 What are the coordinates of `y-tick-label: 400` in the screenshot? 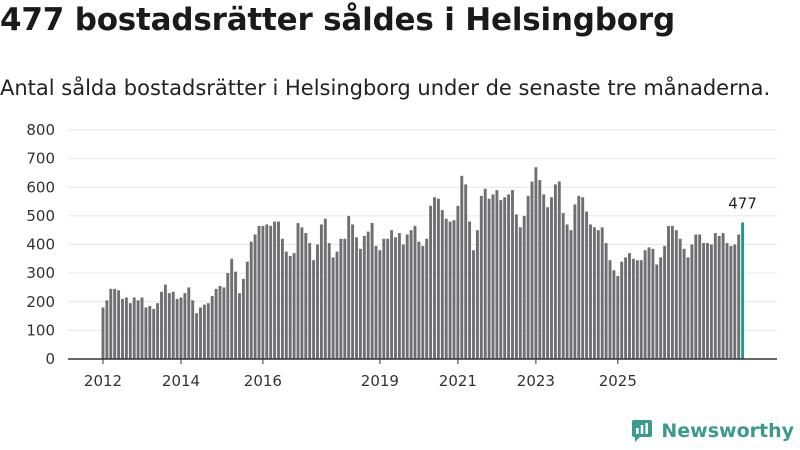 It's located at (40, 245).